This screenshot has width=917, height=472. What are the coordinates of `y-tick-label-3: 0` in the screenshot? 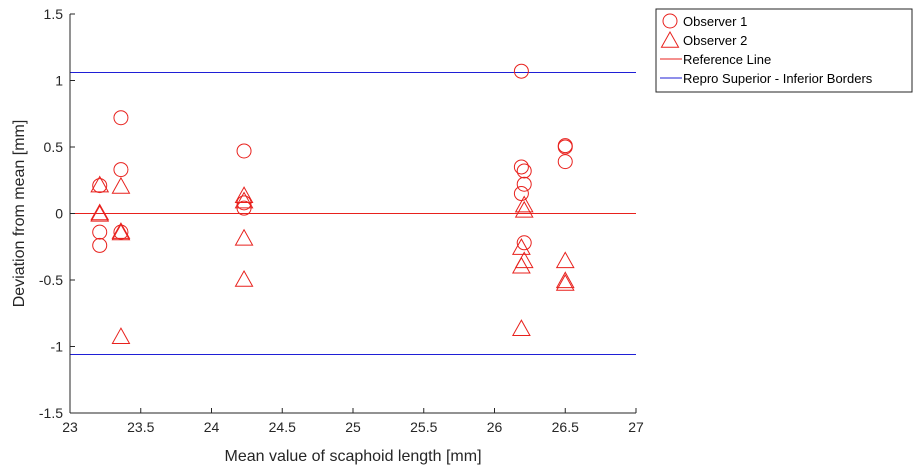 It's located at (59, 214).